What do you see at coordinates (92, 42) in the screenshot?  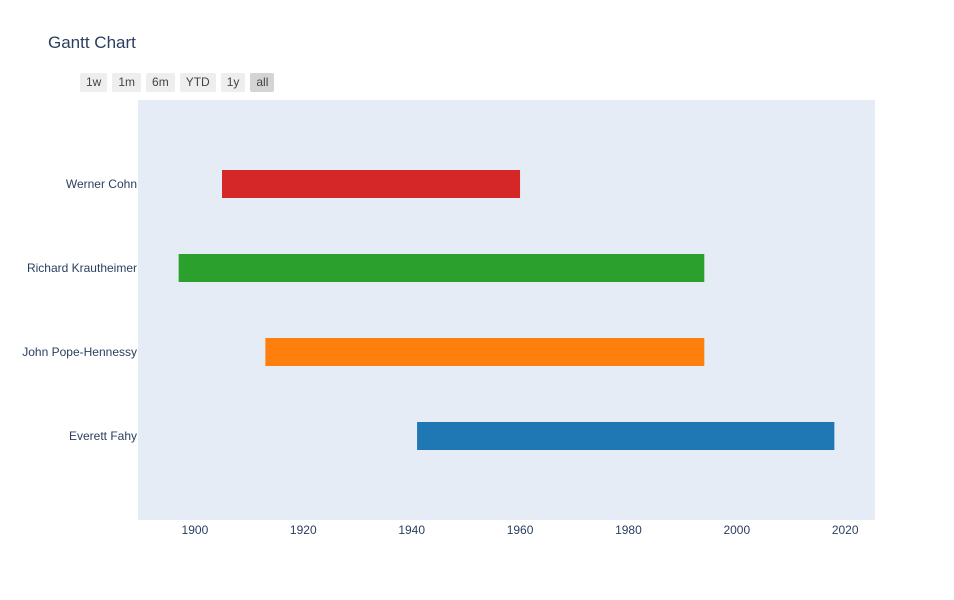 I see `chart-title: Gantt Chart` at bounding box center [92, 42].